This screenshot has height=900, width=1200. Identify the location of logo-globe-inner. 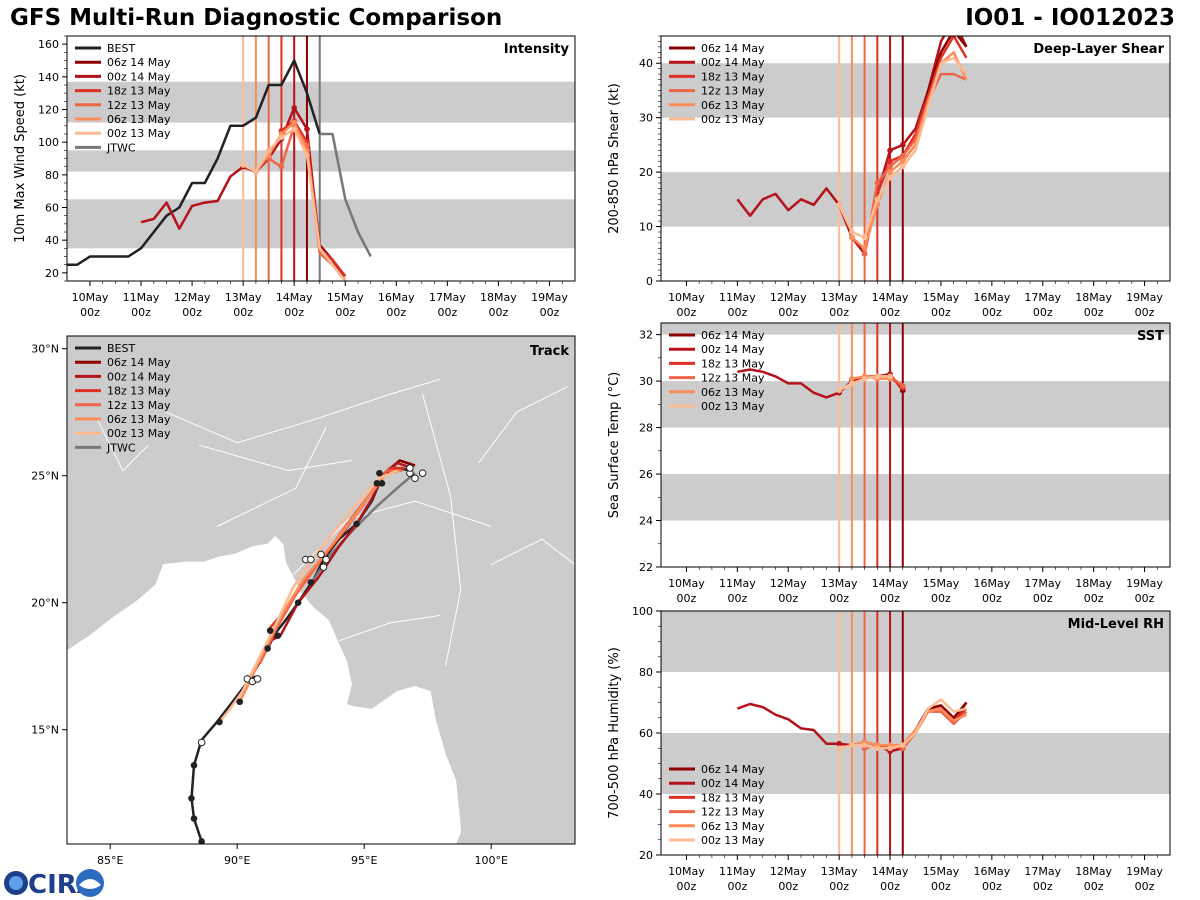
(16, 883).